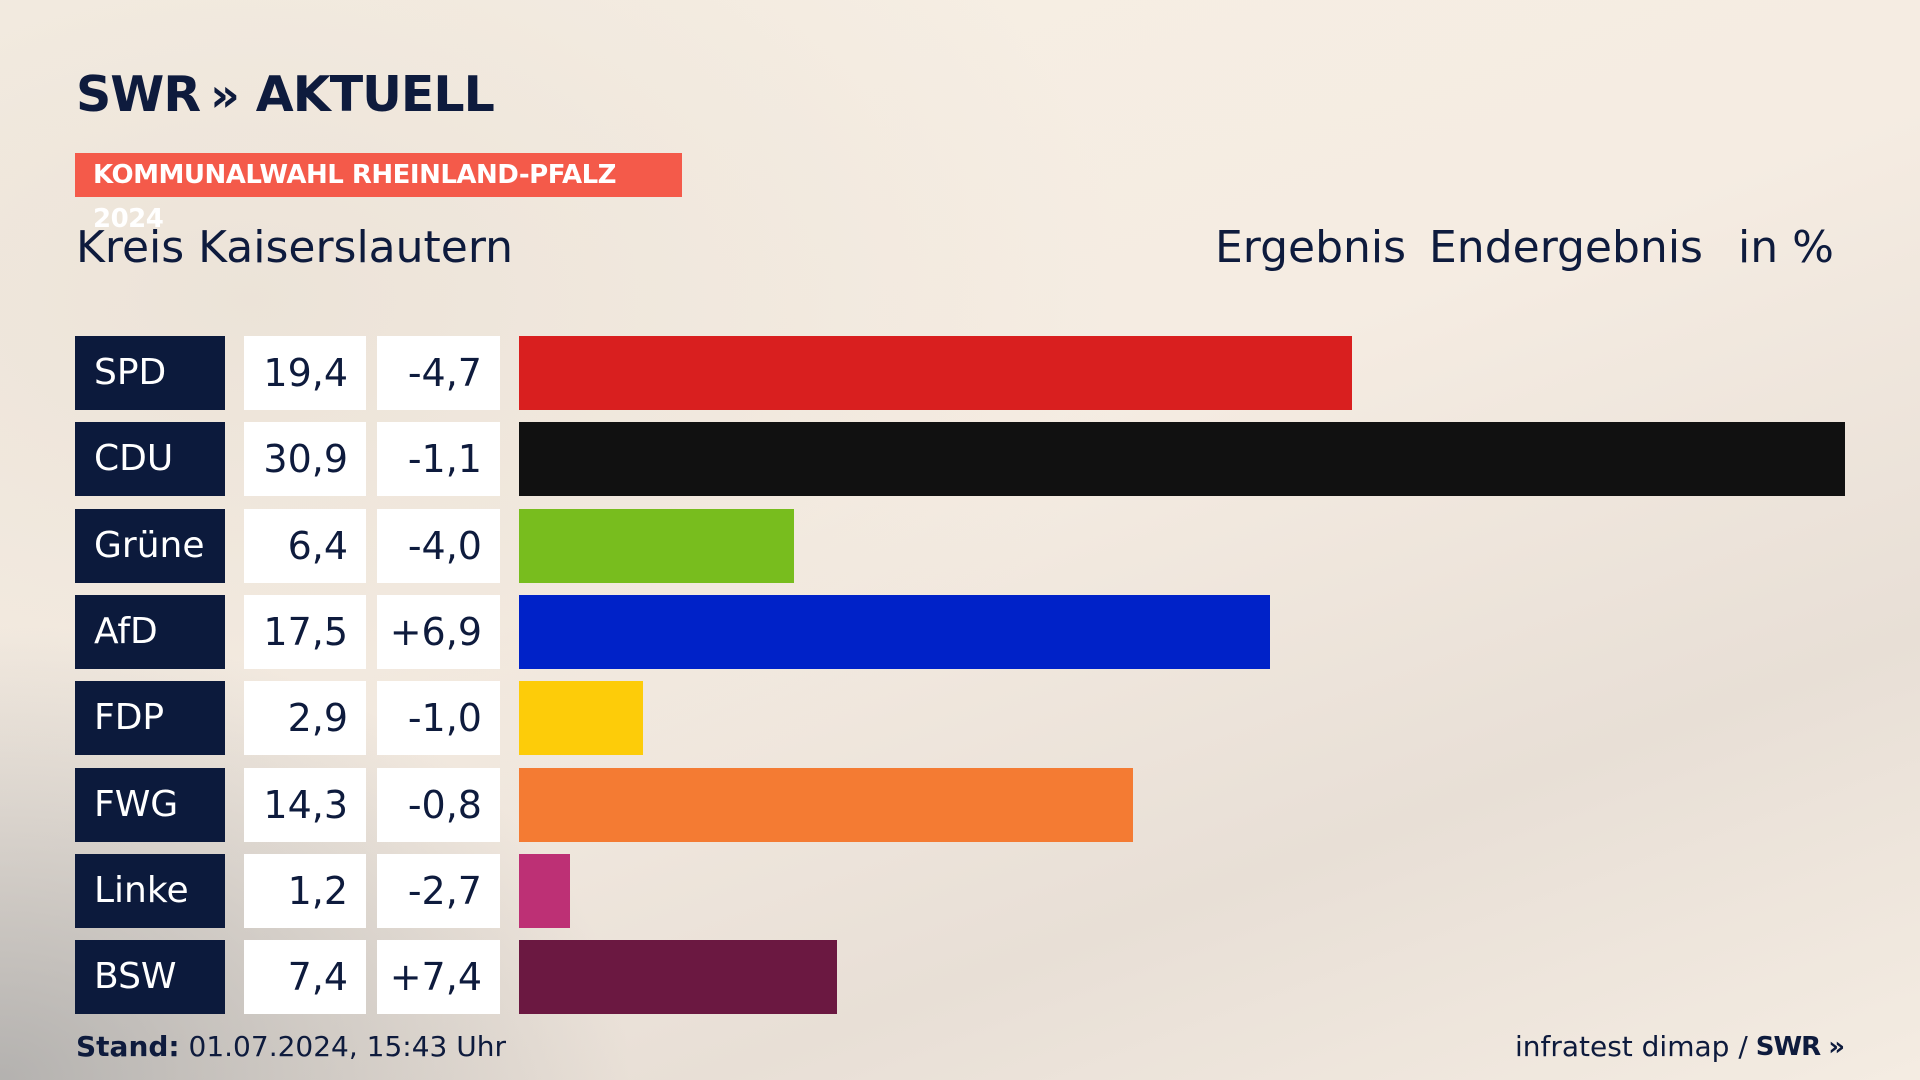 Image resolution: width=1920 pixels, height=1080 pixels. Describe the element at coordinates (305, 804) in the screenshot. I see `result-value: 14,3` at that location.